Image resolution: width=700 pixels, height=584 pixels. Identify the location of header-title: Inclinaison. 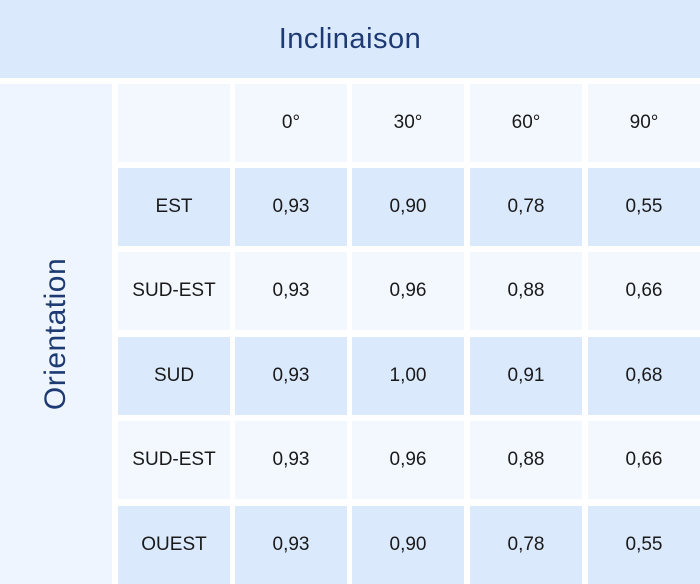
(350, 39).